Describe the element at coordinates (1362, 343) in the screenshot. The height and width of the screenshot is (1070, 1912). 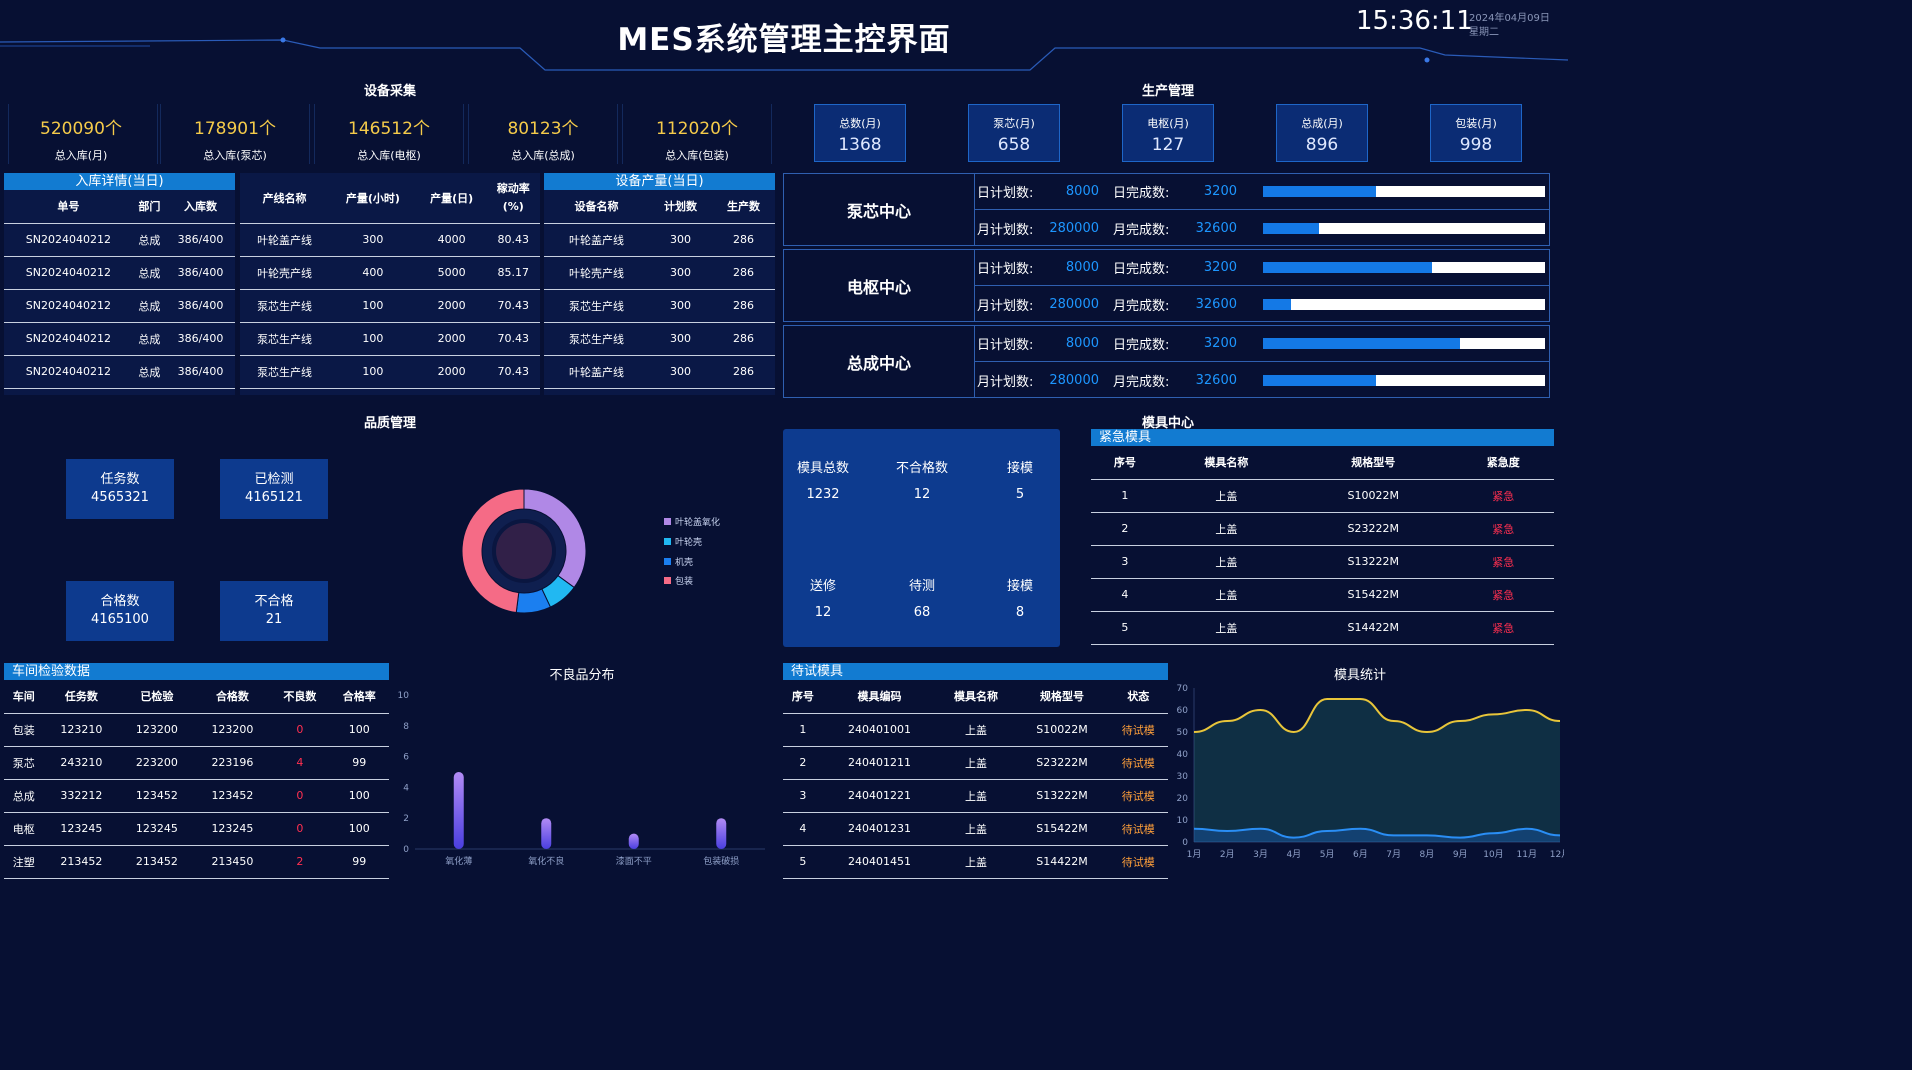
I see `progress-fill` at that location.